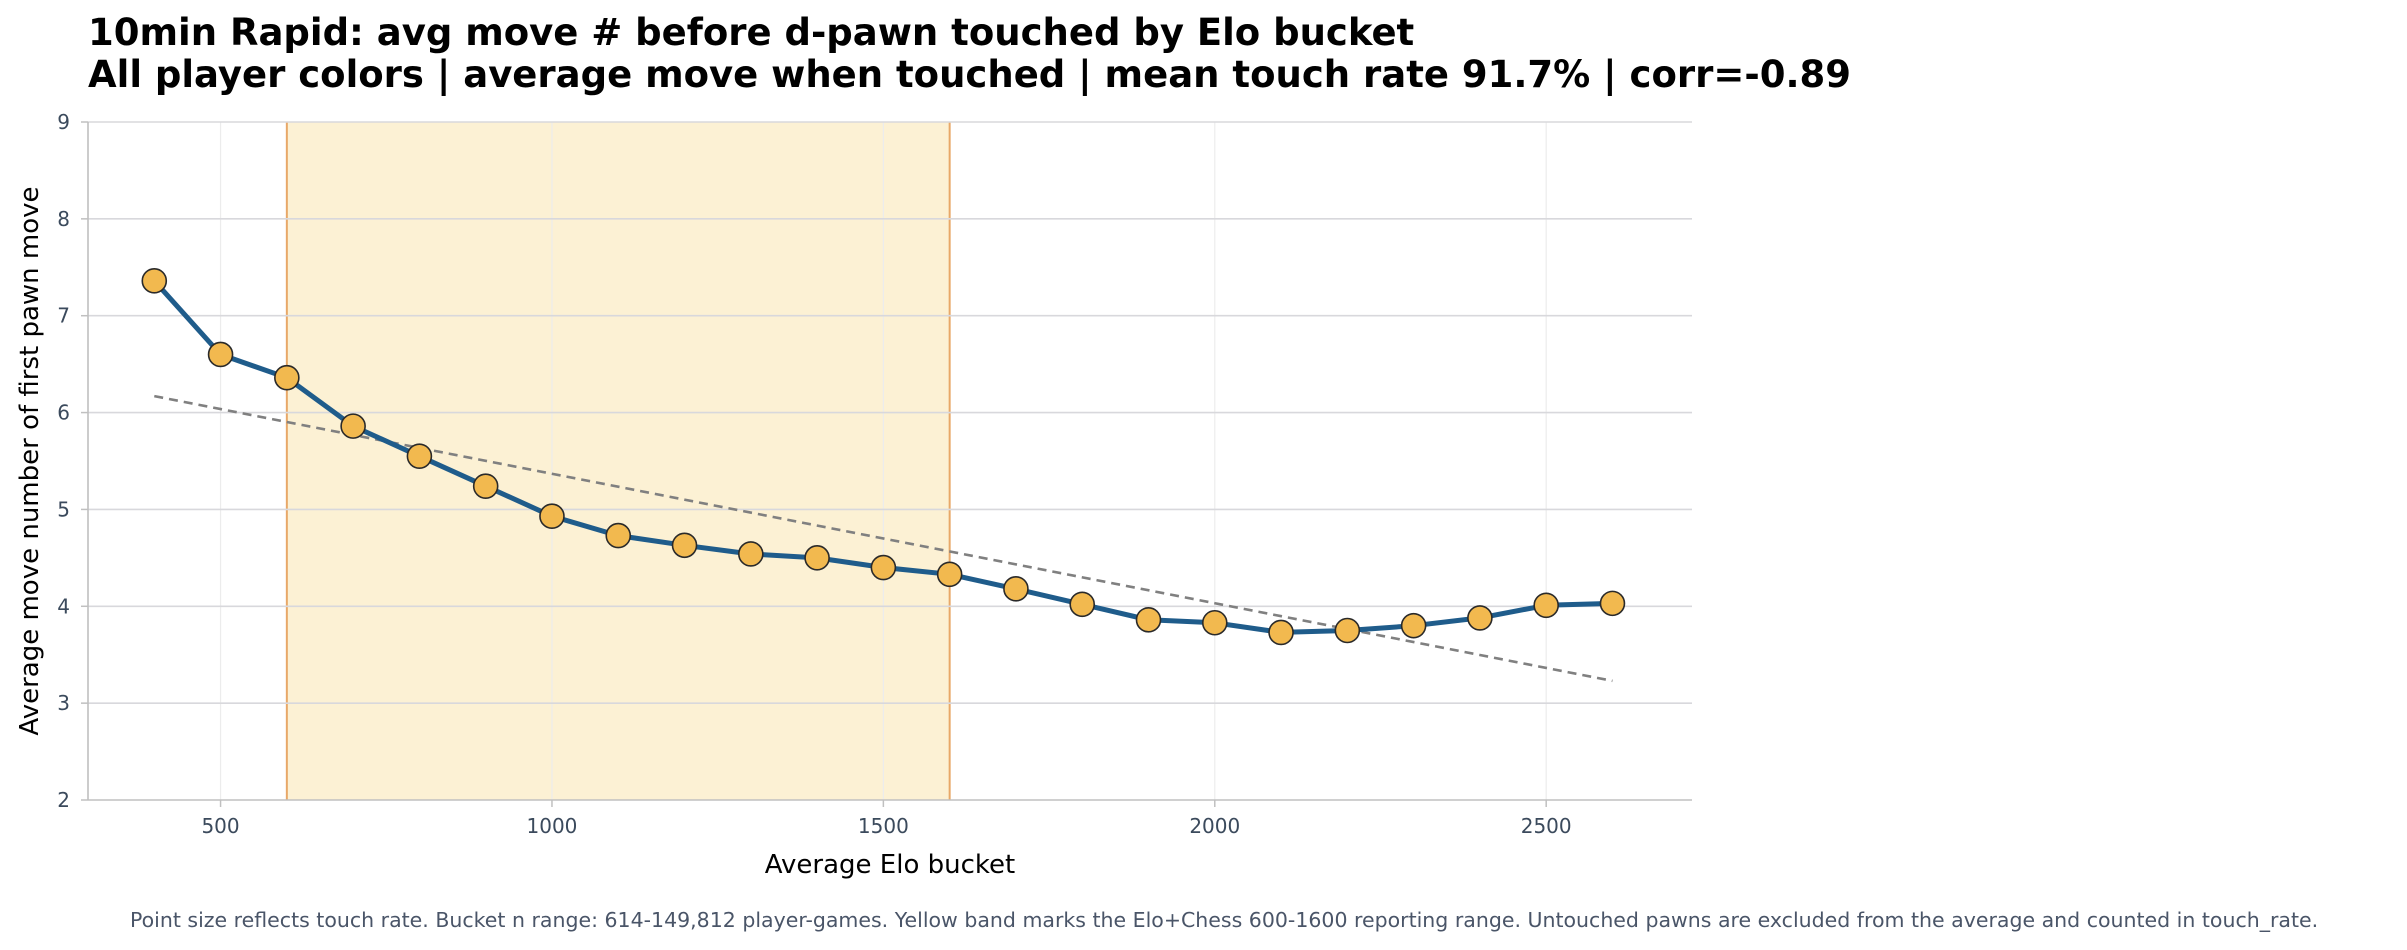  Describe the element at coordinates (63, 606) in the screenshot. I see `y-tick-label: 4` at that location.